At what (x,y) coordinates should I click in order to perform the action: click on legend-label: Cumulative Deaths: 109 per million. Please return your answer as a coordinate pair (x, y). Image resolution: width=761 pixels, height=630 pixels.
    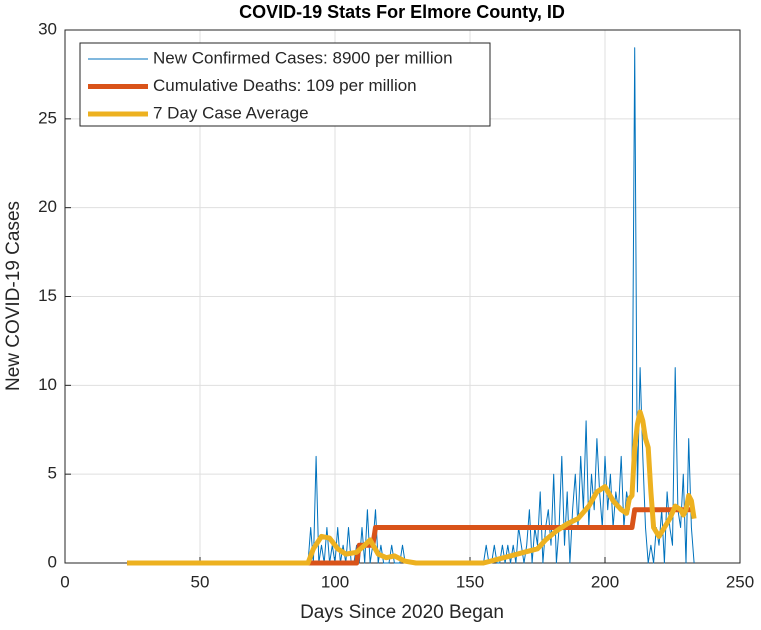
    Looking at the image, I should click on (285, 85).